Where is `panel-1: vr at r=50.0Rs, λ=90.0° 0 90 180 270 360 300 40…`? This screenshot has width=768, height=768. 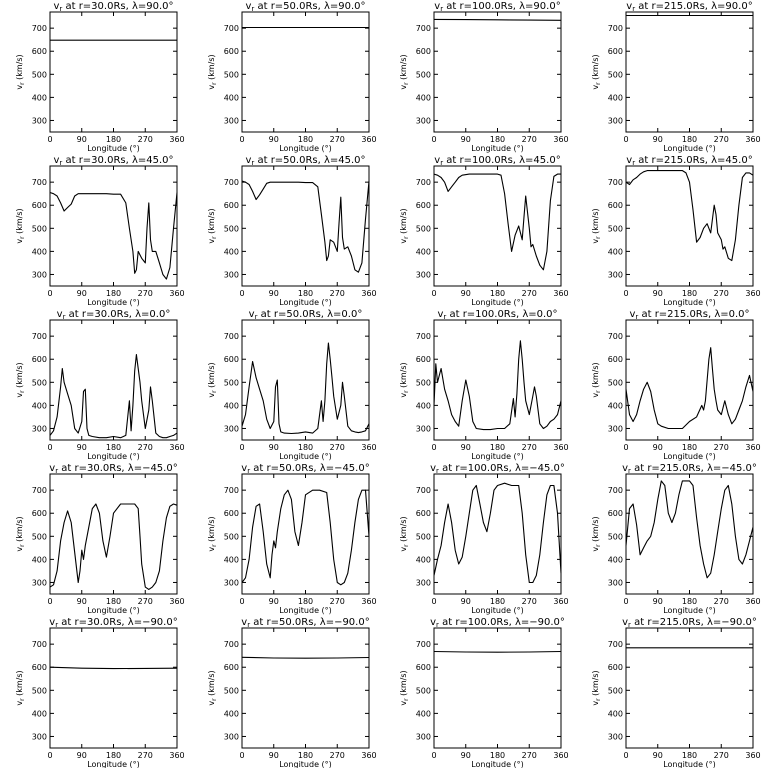 panel-1: vr at r=50.0Rs, λ=90.0° 0 90 180 270 360 300 40… is located at coordinates (292, 77).